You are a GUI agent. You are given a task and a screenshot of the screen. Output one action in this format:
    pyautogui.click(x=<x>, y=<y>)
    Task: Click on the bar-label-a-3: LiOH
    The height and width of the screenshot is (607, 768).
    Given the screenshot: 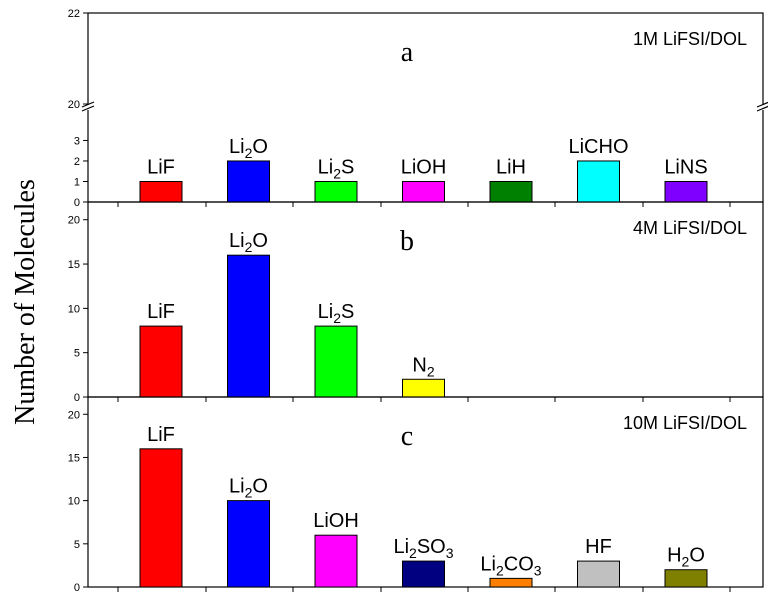 What is the action you would take?
    pyautogui.click(x=424, y=167)
    